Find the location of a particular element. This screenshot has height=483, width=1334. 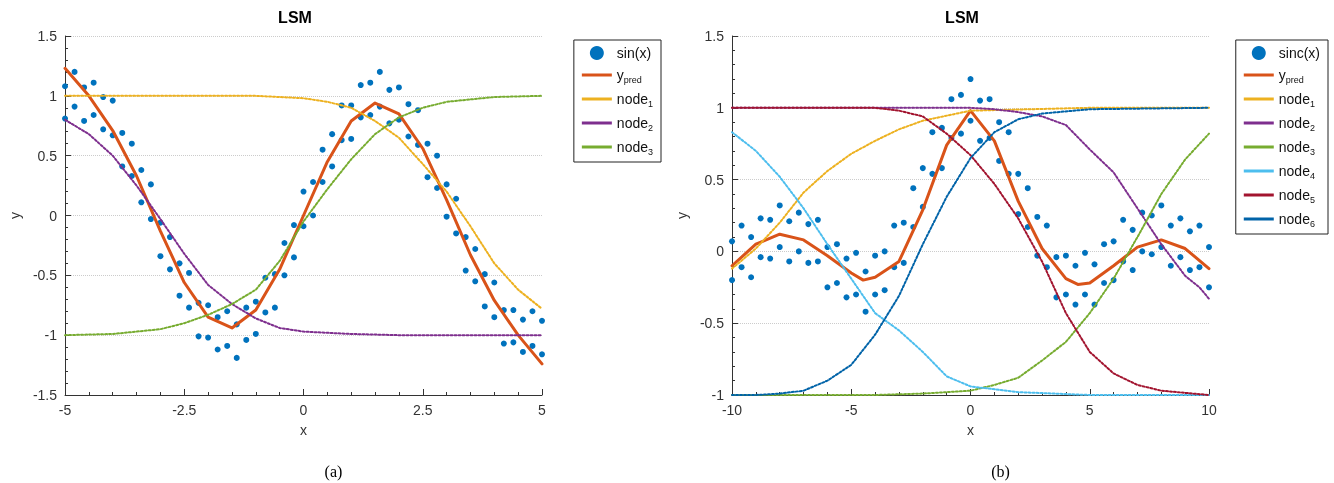

x-tick-label: -2.5 is located at coordinates (184, 410).